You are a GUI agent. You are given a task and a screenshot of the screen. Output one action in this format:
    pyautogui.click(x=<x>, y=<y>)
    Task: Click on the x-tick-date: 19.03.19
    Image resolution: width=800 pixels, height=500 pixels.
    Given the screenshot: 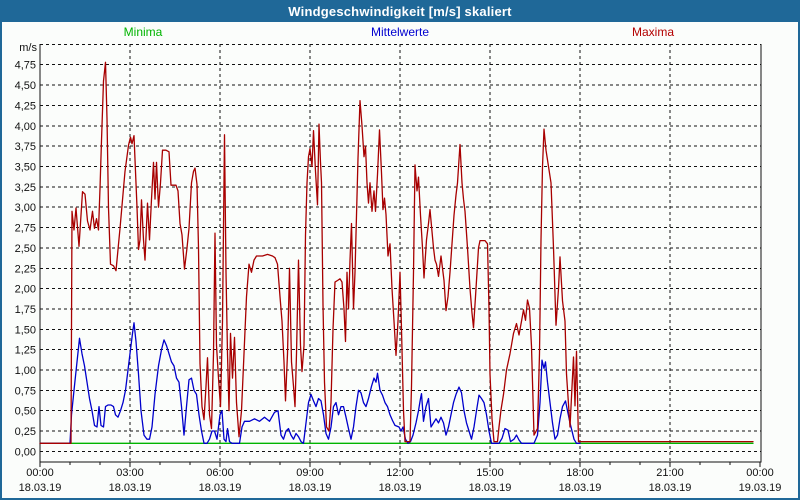 What is the action you would take?
    pyautogui.click(x=760, y=488)
    